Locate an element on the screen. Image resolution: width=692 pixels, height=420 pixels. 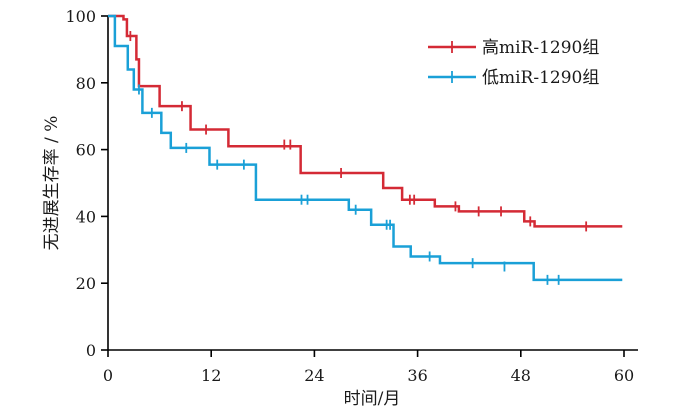
y-tick-label: 20 is located at coordinates (86, 283).